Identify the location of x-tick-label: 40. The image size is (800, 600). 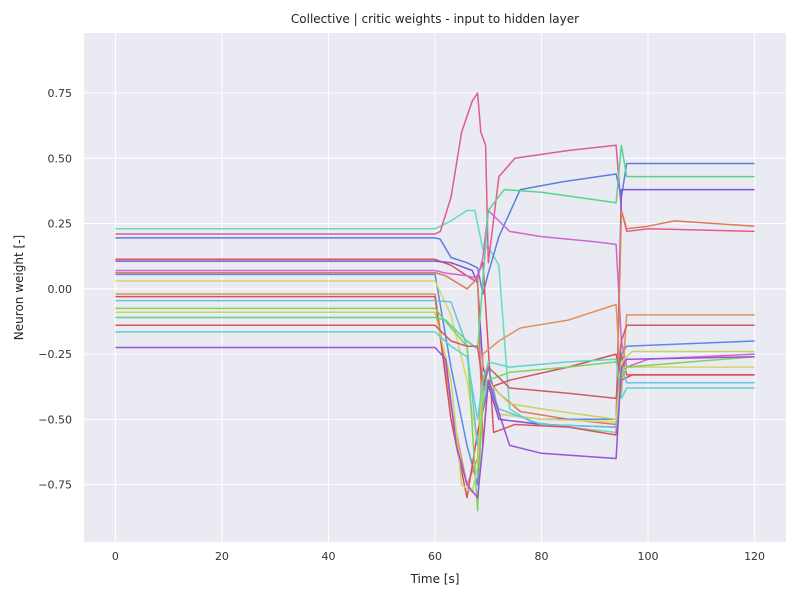
(328, 556).